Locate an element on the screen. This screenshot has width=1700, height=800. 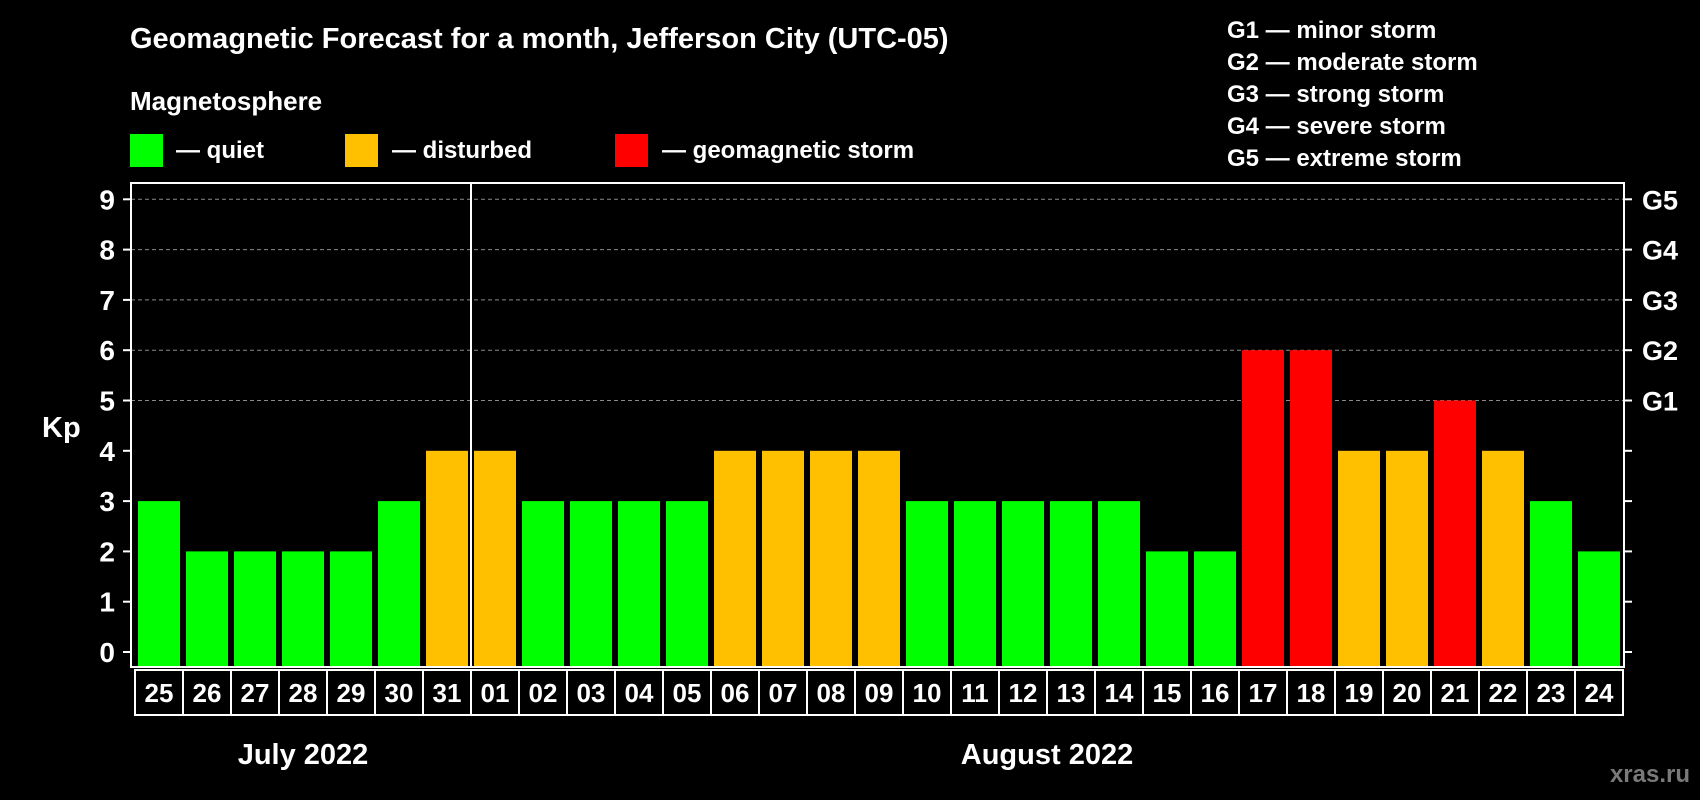
y-tick-label-3: 3 is located at coordinates (107, 501).